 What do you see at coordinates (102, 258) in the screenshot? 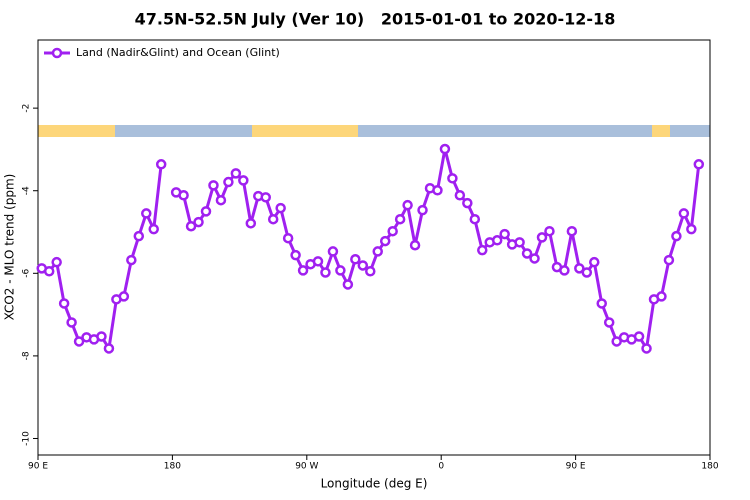
I see `data-line` at bounding box center [102, 258].